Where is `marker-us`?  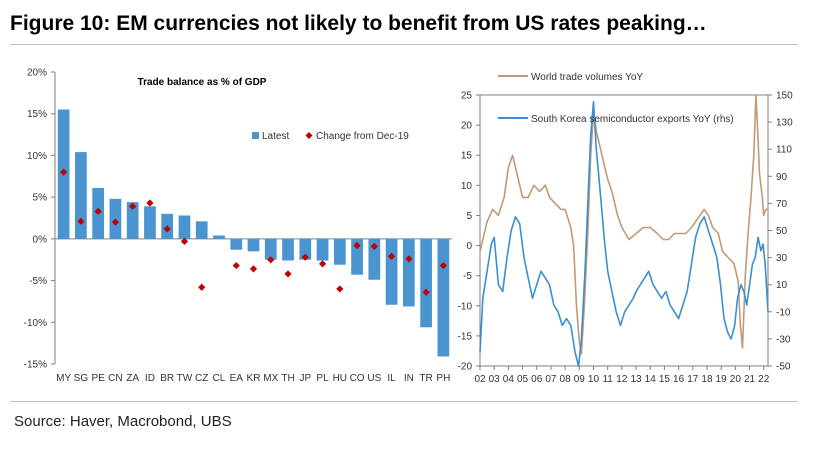
marker-us is located at coordinates (374, 246).